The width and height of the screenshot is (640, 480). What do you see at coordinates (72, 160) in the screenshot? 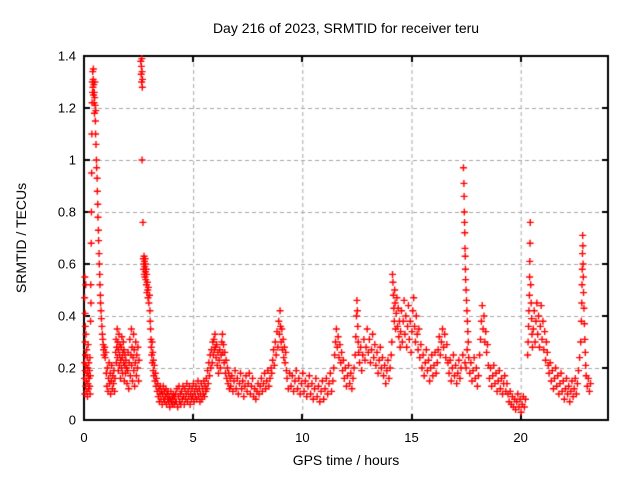
I see `y-tick-label: 1` at bounding box center [72, 160].